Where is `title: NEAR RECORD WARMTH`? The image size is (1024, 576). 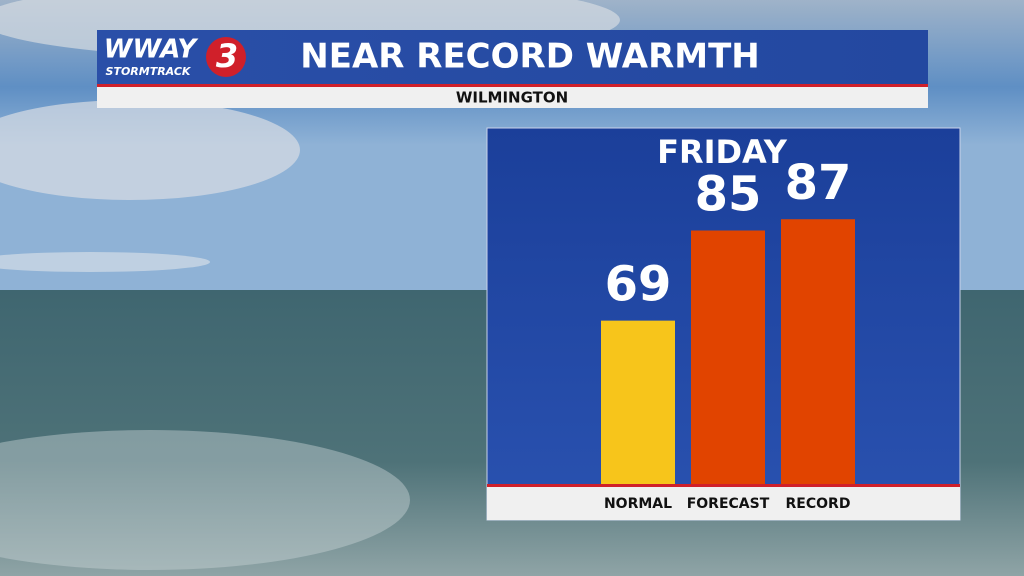 title: NEAR RECORD WARMTH is located at coordinates (529, 57).